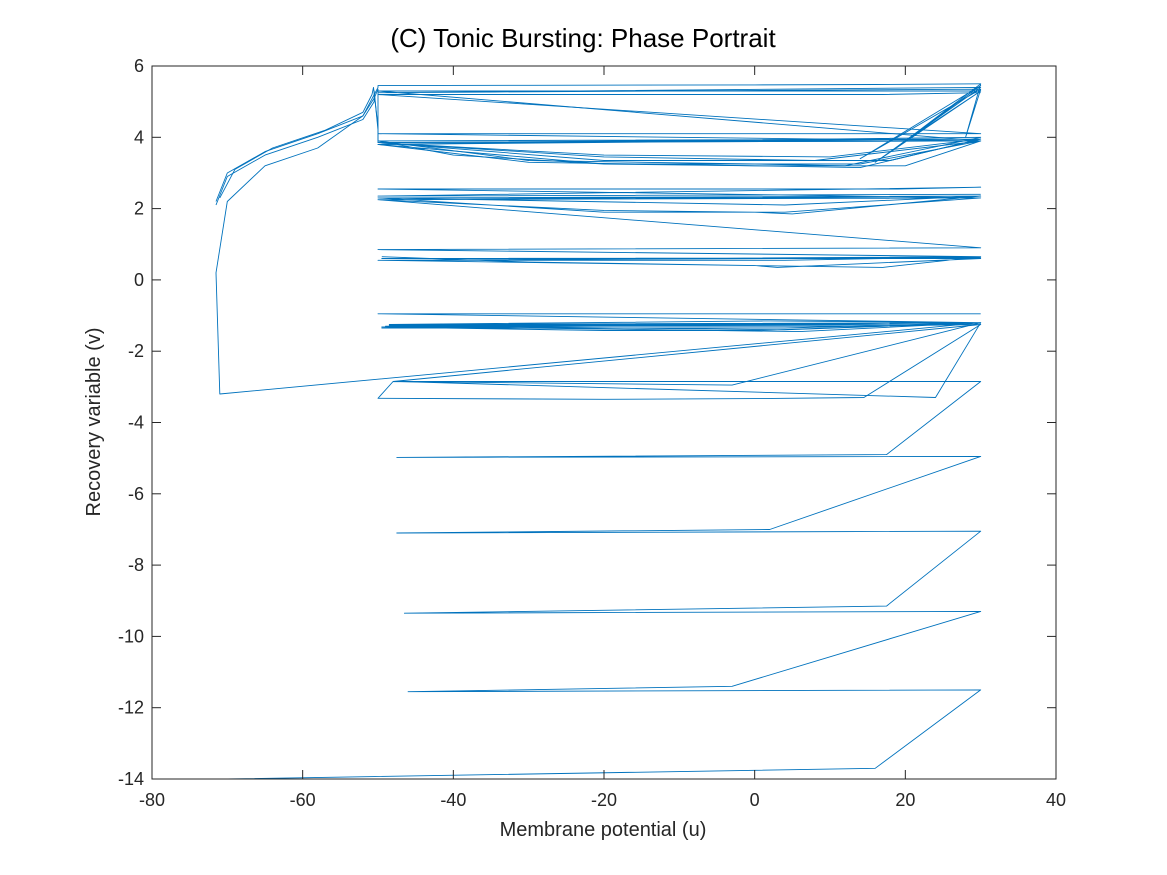 Image resolution: width=1167 pixels, height=875 pixels. What do you see at coordinates (453, 800) in the screenshot?
I see `x-tick-label: -40` at bounding box center [453, 800].